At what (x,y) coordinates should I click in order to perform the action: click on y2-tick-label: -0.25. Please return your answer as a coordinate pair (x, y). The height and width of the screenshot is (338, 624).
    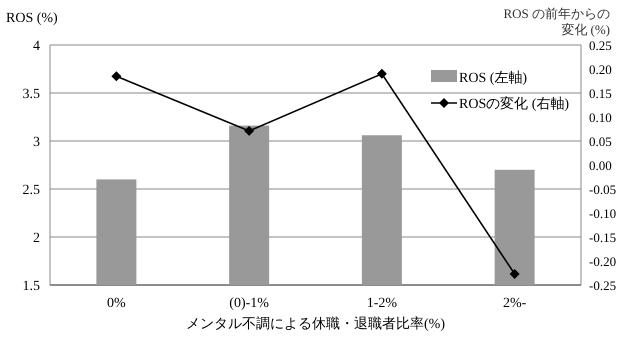
    Looking at the image, I should click on (602, 285).